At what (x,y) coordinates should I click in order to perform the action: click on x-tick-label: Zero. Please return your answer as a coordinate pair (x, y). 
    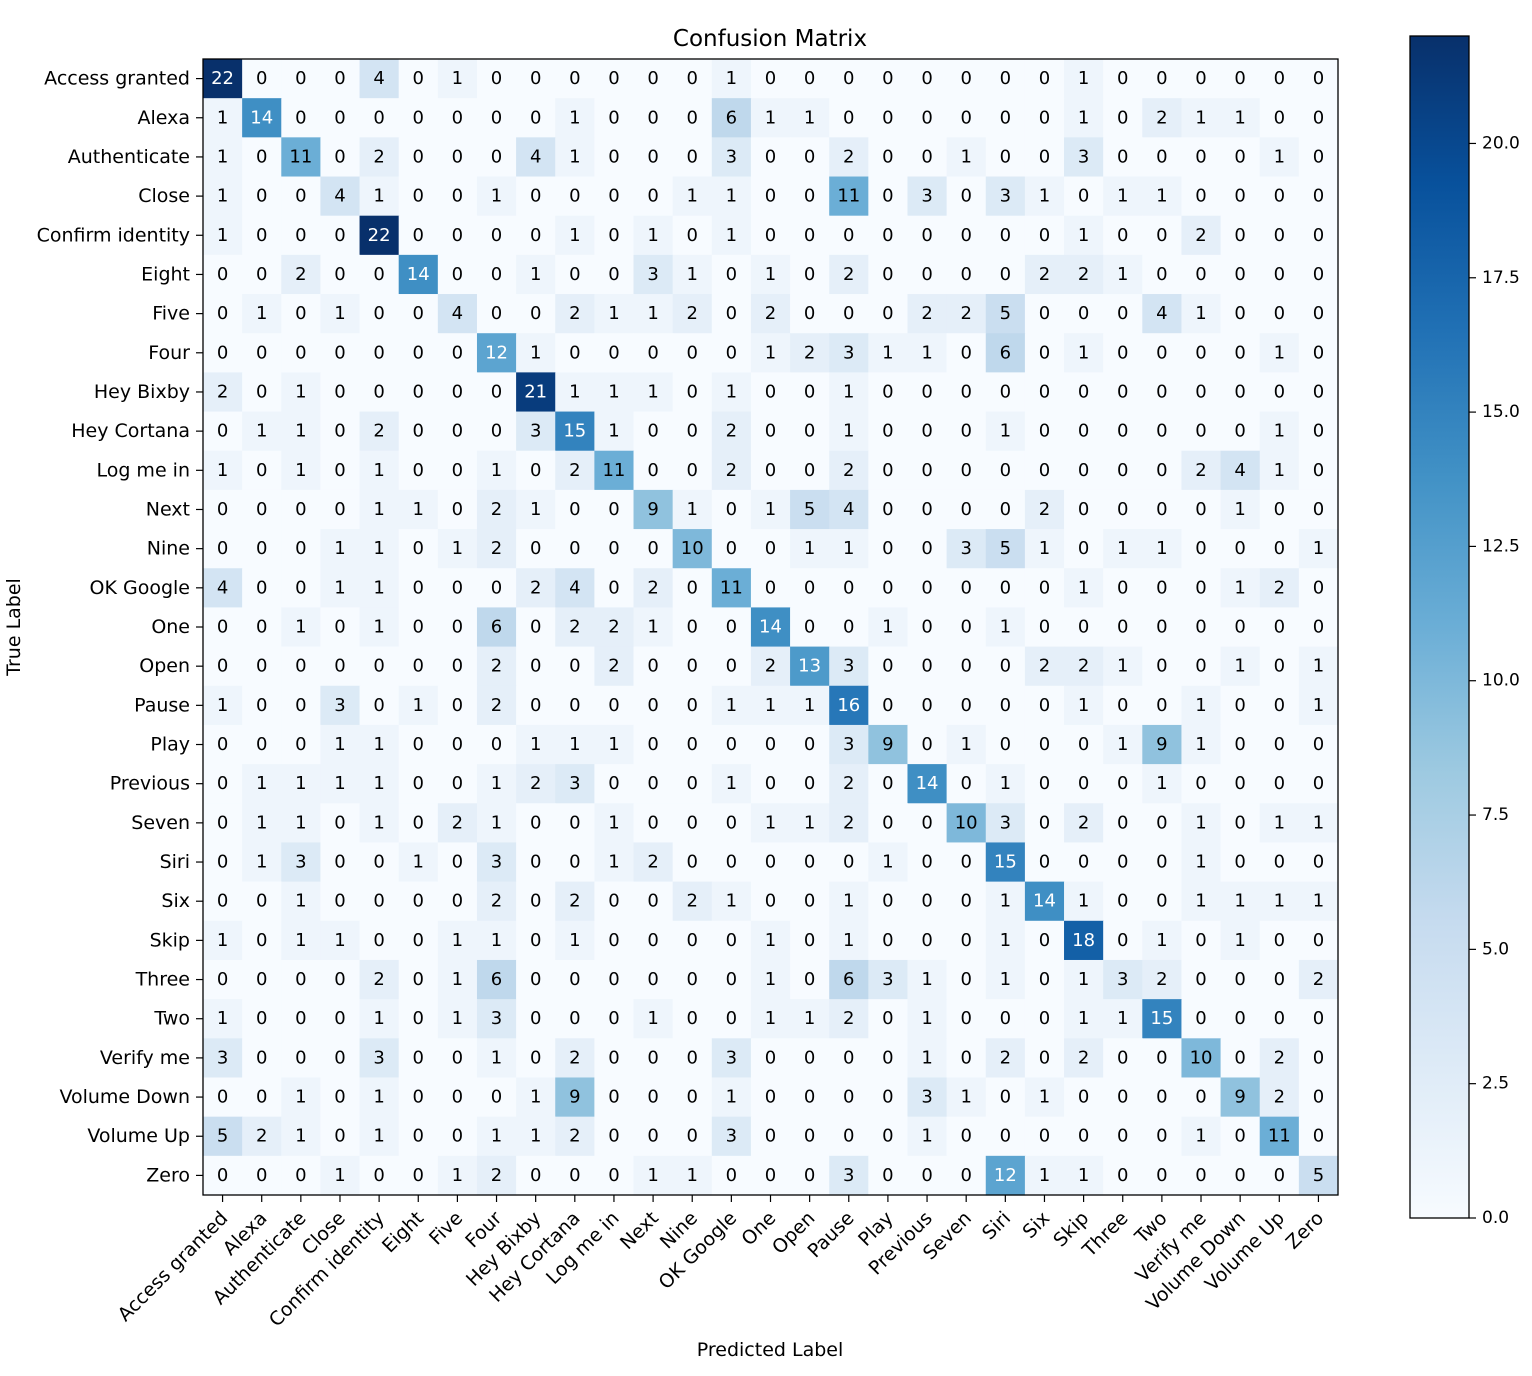
    Looking at the image, I should click on (1305, 1230).